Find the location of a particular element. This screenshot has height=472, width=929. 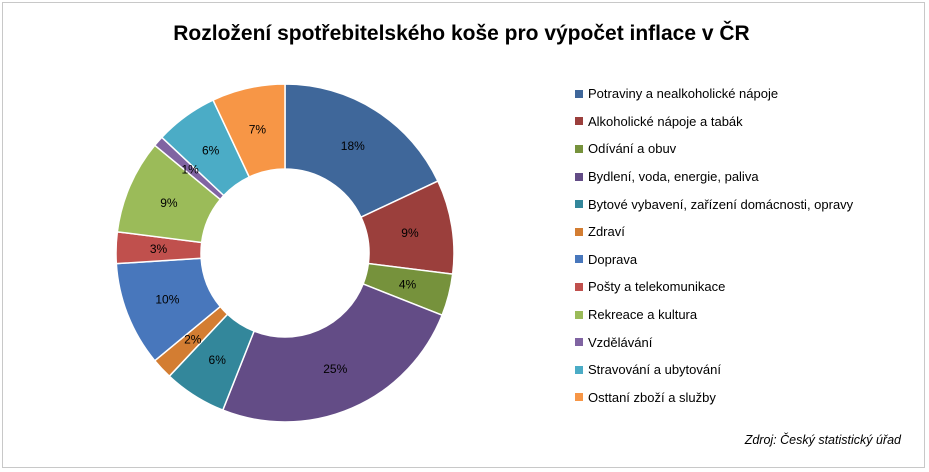

legend-item-rekreace-a-kultura: Rekreace a kultura is located at coordinates (745, 315).